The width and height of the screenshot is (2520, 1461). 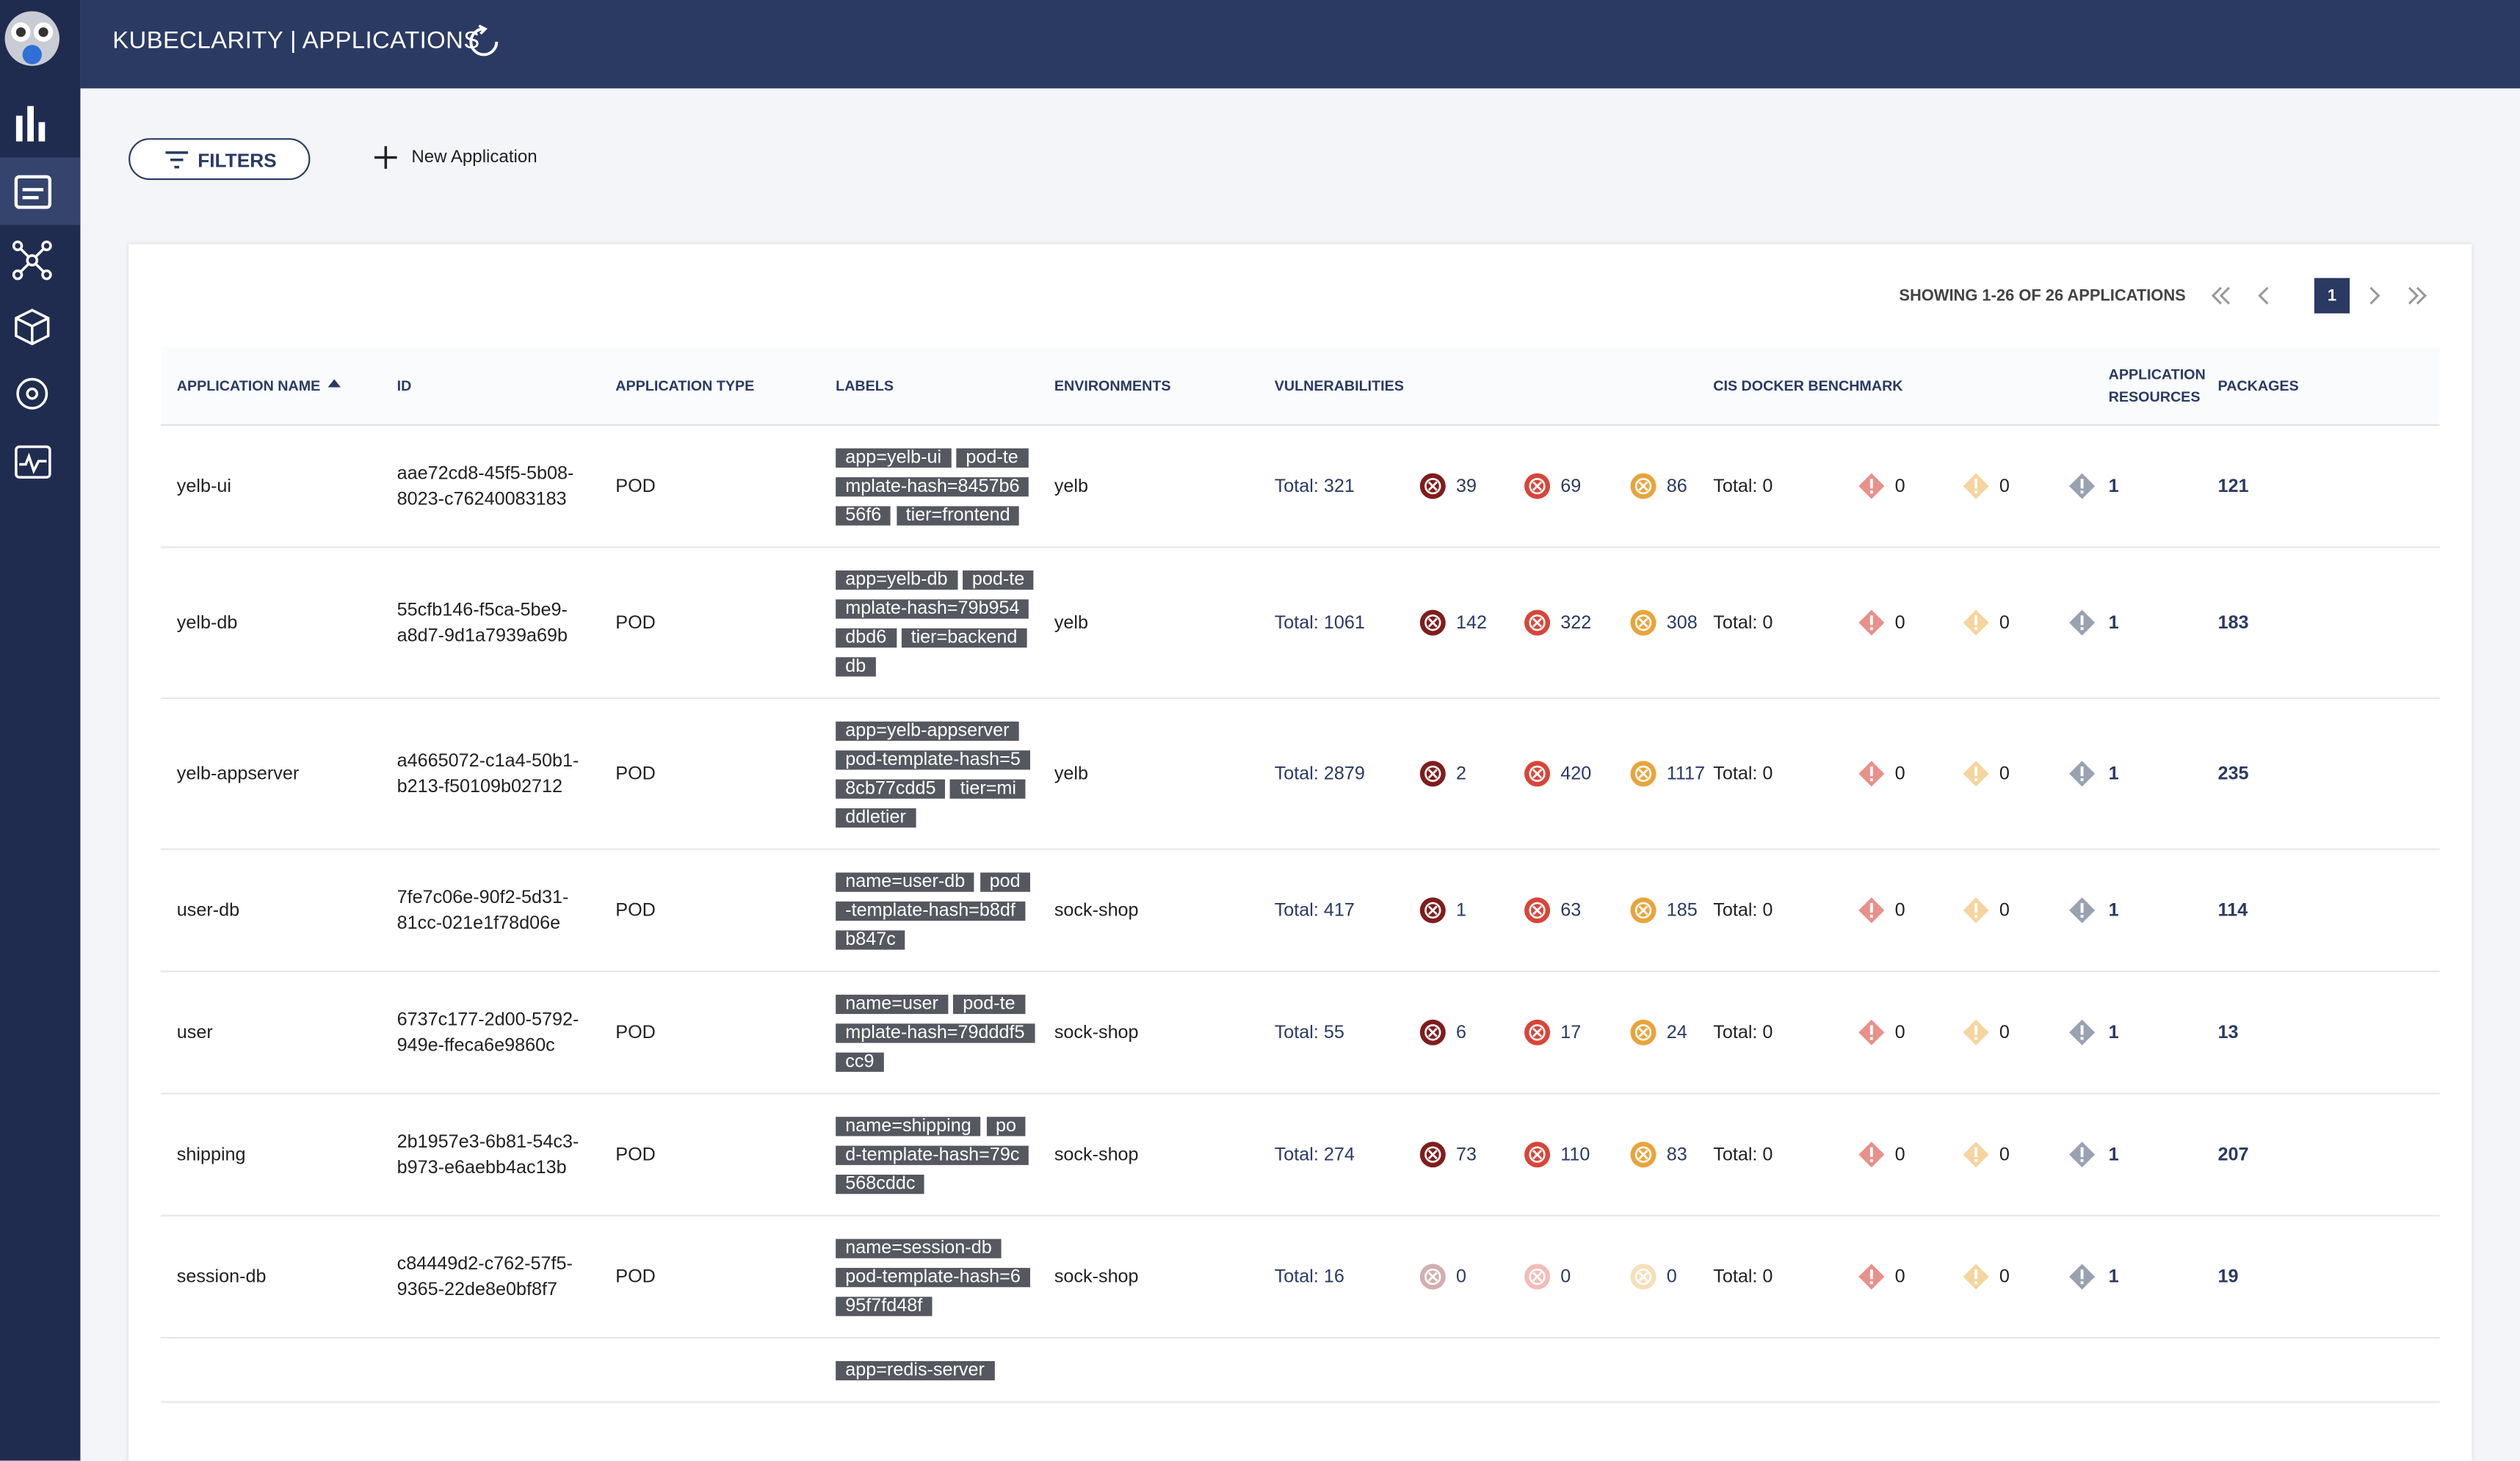 What do you see at coordinates (1112, 385) in the screenshot?
I see `column-header: ENVIRONMENTS` at bounding box center [1112, 385].